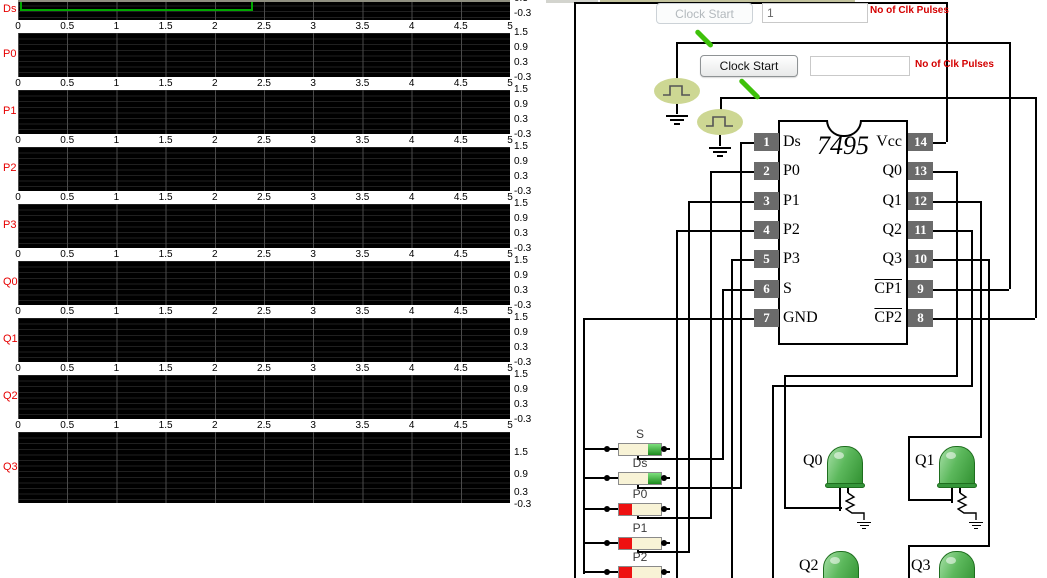 This screenshot has width=1047, height=578. What do you see at coordinates (677, 91) in the screenshot?
I see `pulse-generator-icon` at bounding box center [677, 91].